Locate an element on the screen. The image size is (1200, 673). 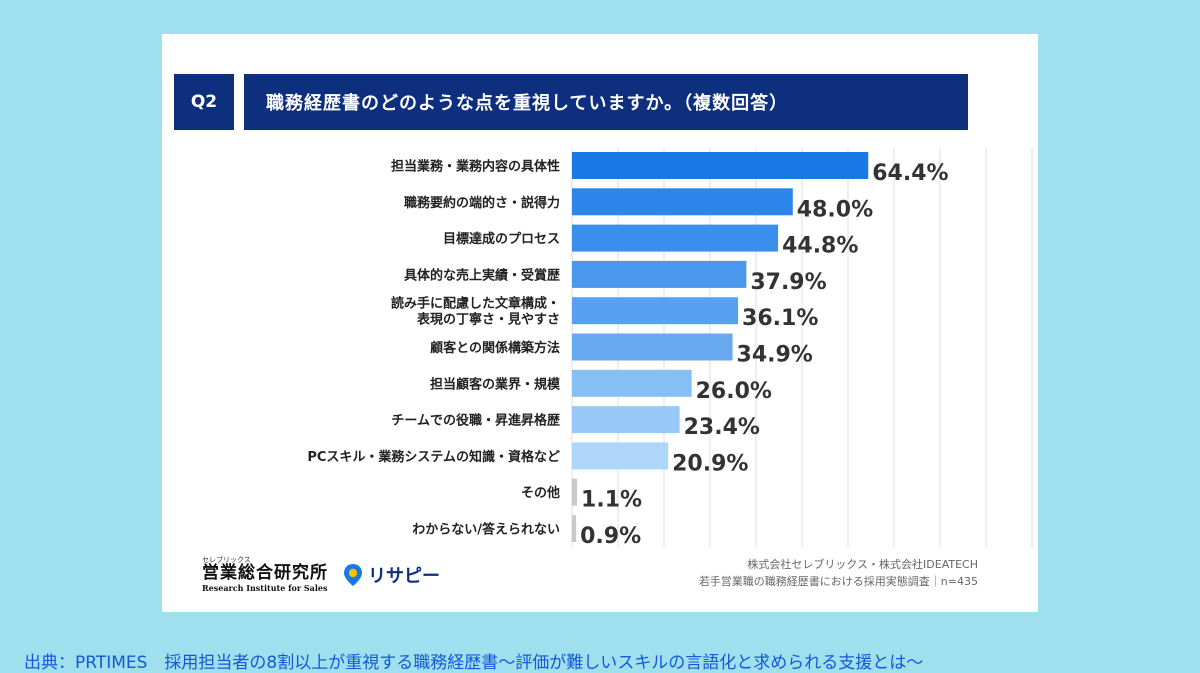
category-label: 担当業務・業務内容の具体性 is located at coordinates (475, 167).